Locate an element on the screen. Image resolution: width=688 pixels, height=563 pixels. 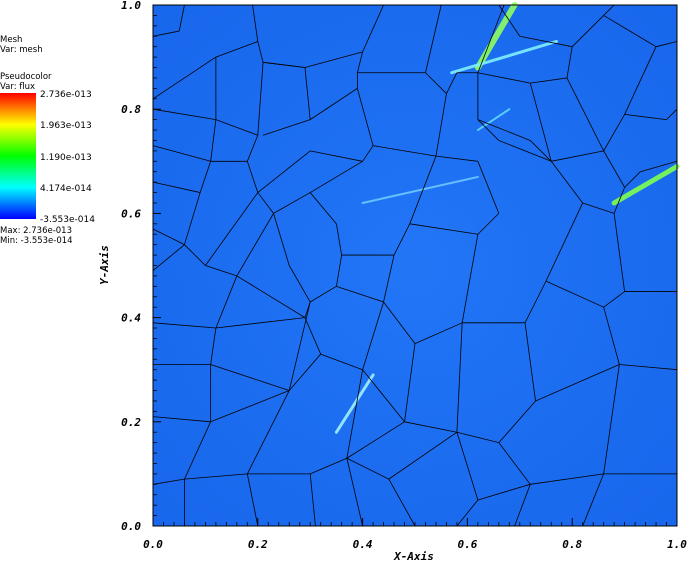
colorbar-tick: 4.174e-014 is located at coordinates (66, 189).